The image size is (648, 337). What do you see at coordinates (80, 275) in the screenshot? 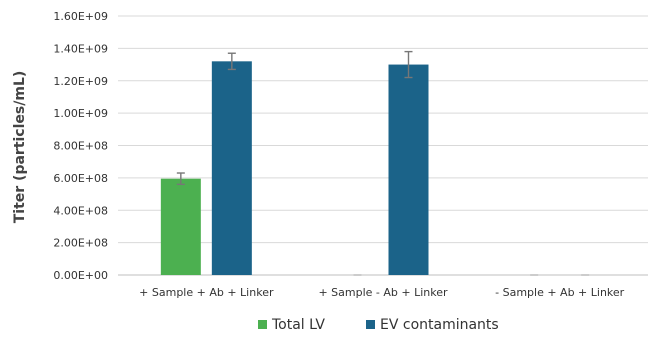
I see `y-tick-label: 0.00E+00` at bounding box center [80, 275].